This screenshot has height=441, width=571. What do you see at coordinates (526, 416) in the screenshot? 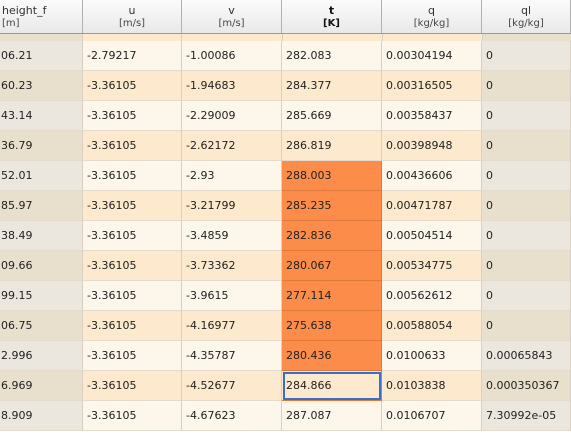
I see `table-cell-ql: 7.30992e-05` at bounding box center [526, 416].